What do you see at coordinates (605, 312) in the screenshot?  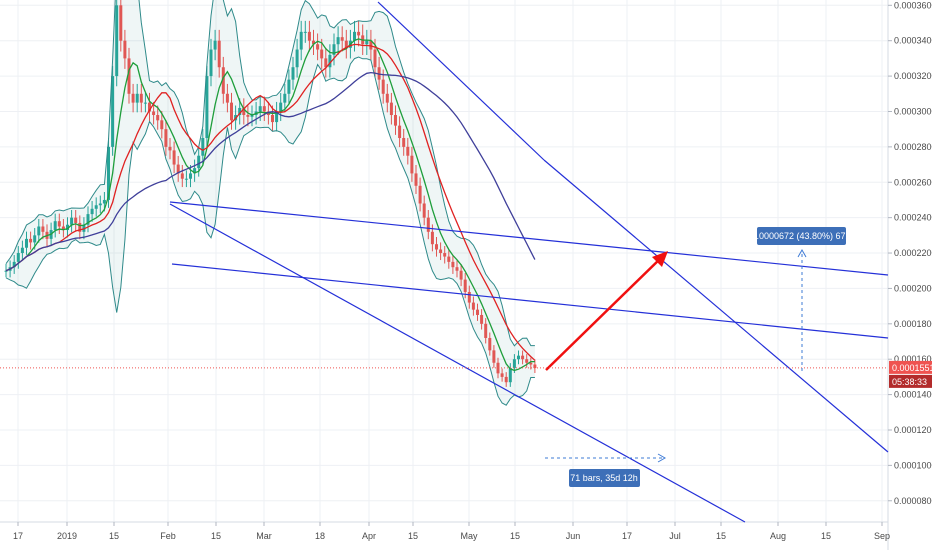 I see `projection-arrow-line` at bounding box center [605, 312].